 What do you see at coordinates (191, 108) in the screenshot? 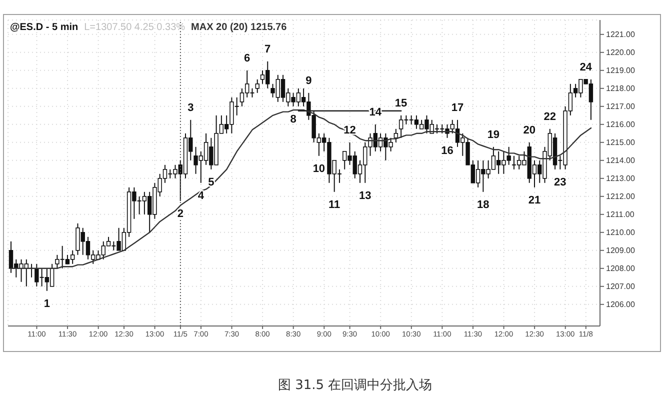
I see `text: 3` at bounding box center [191, 108].